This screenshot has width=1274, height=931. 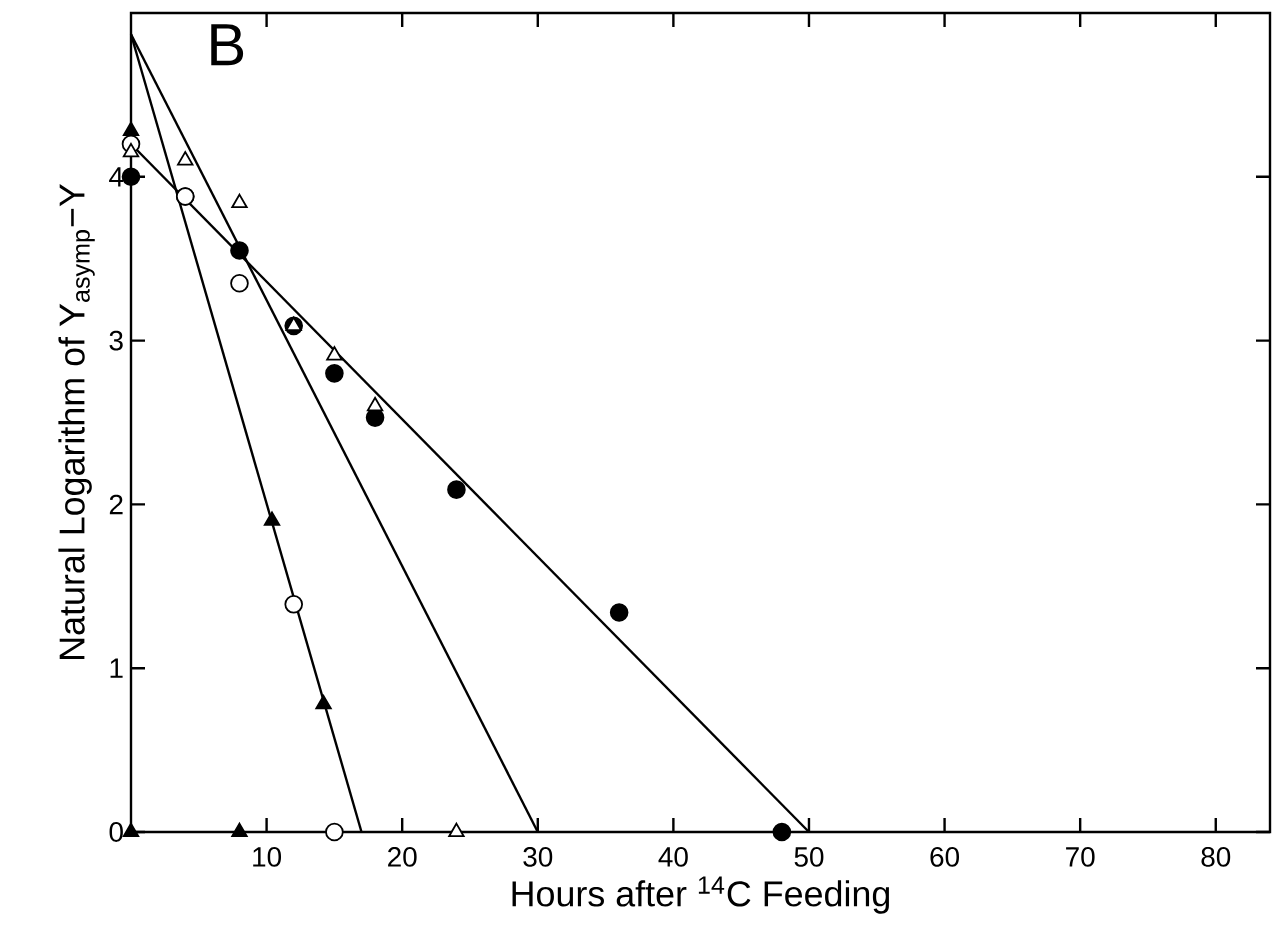 I want to click on annotation: B, so click(x=227, y=45).